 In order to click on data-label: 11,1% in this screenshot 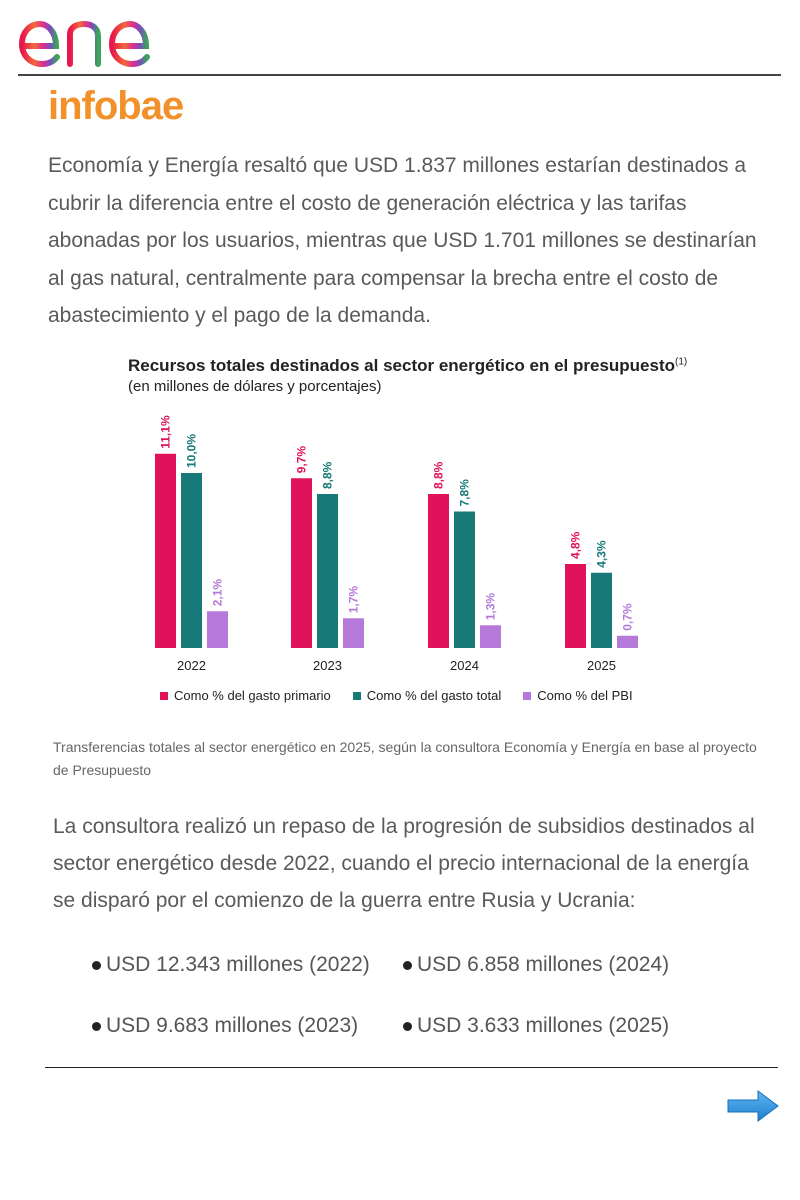, I will do `click(166, 432)`.